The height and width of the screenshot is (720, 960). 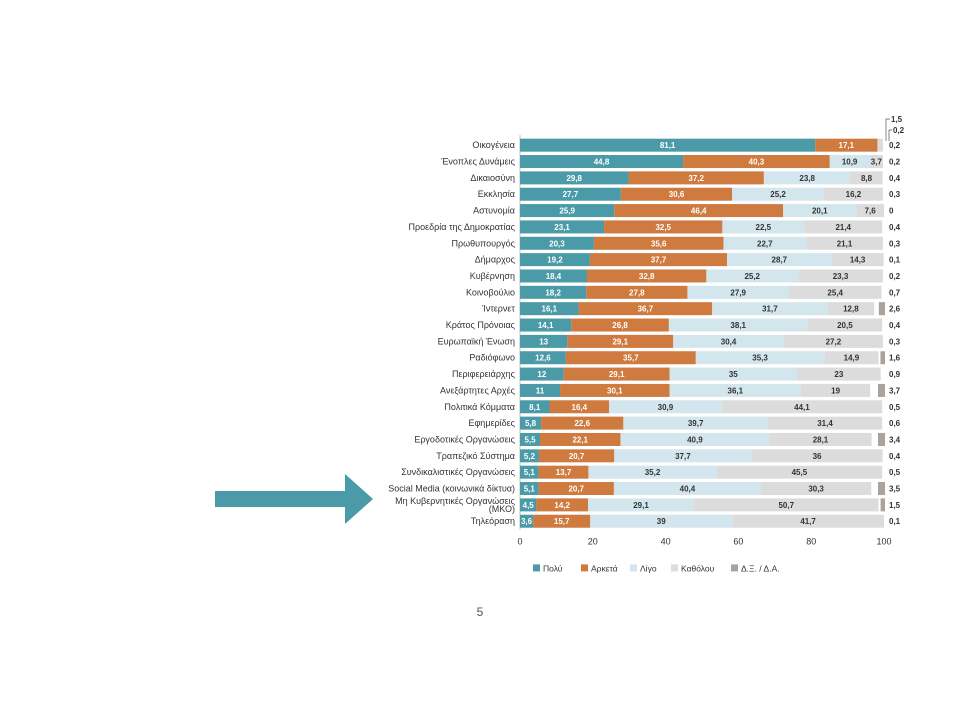 I want to click on data-label: 15,7, so click(x=562, y=521).